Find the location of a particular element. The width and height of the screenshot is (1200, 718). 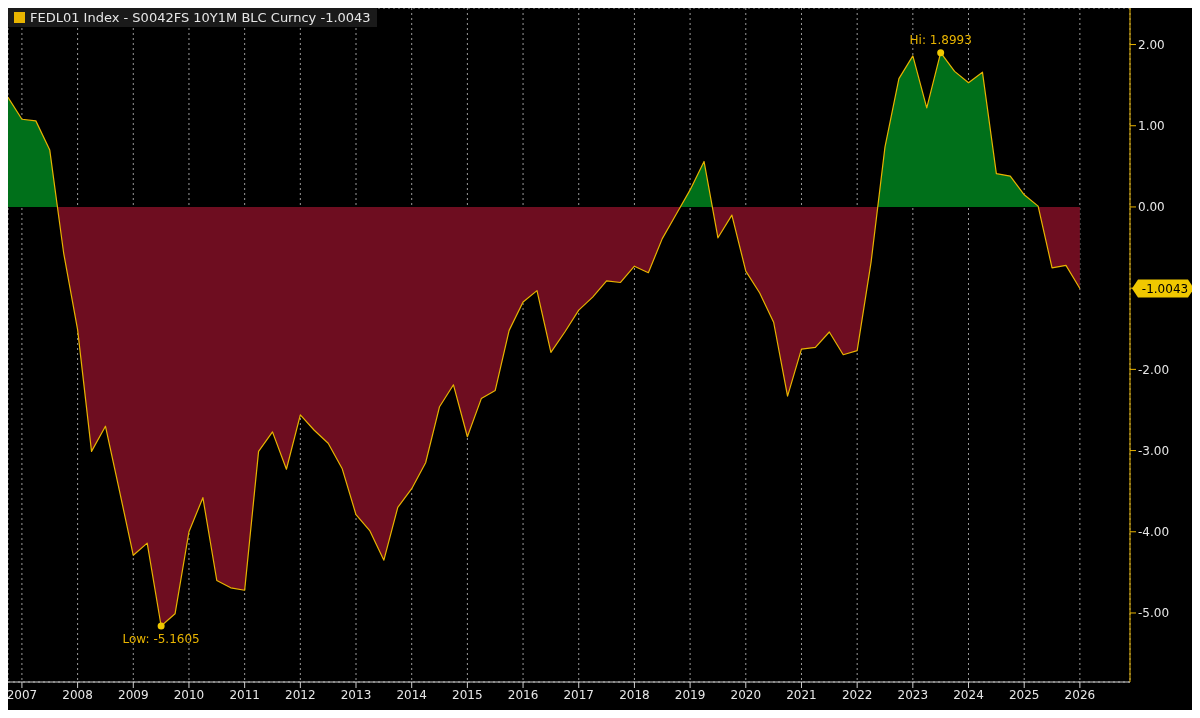

annotation: Hi: 1.8993 is located at coordinates (940, 40).